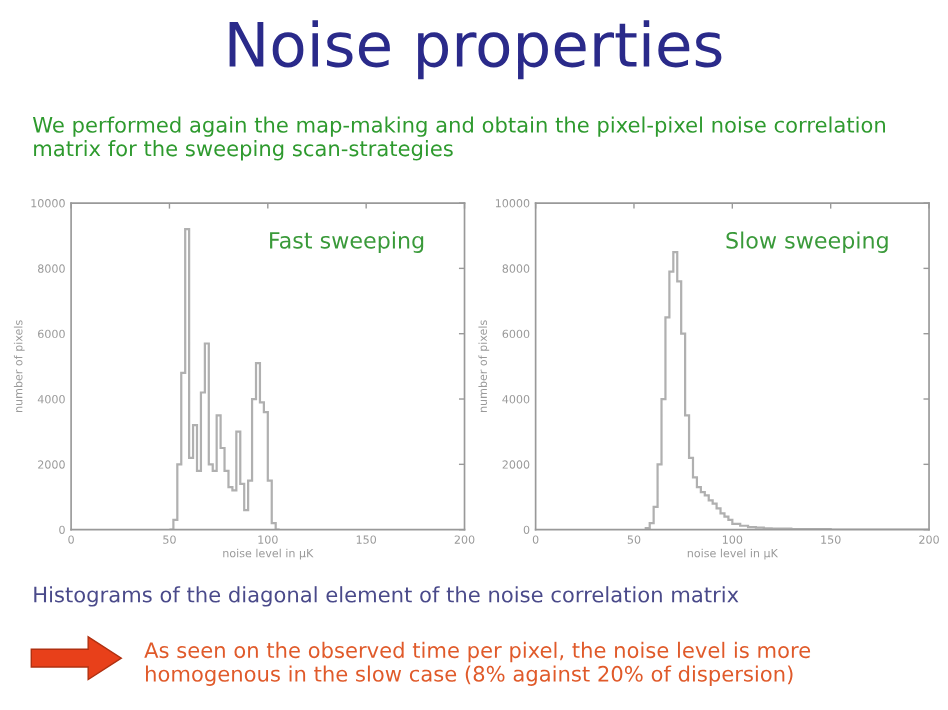  What do you see at coordinates (347, 242) in the screenshot?
I see `annotation: Fast sweeping` at bounding box center [347, 242].